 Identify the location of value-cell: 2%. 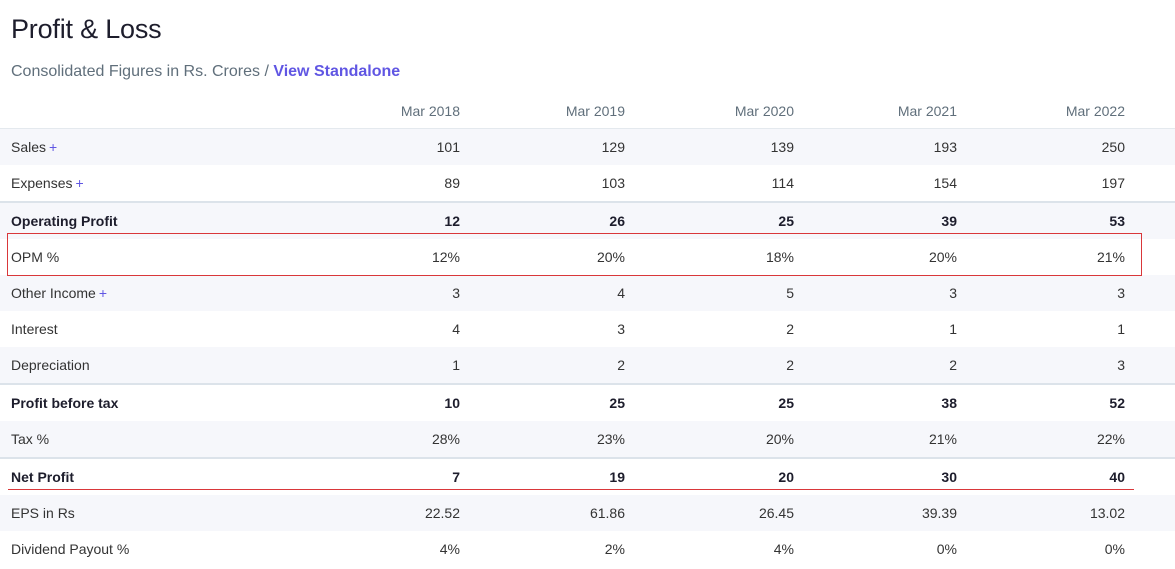
(614, 549).